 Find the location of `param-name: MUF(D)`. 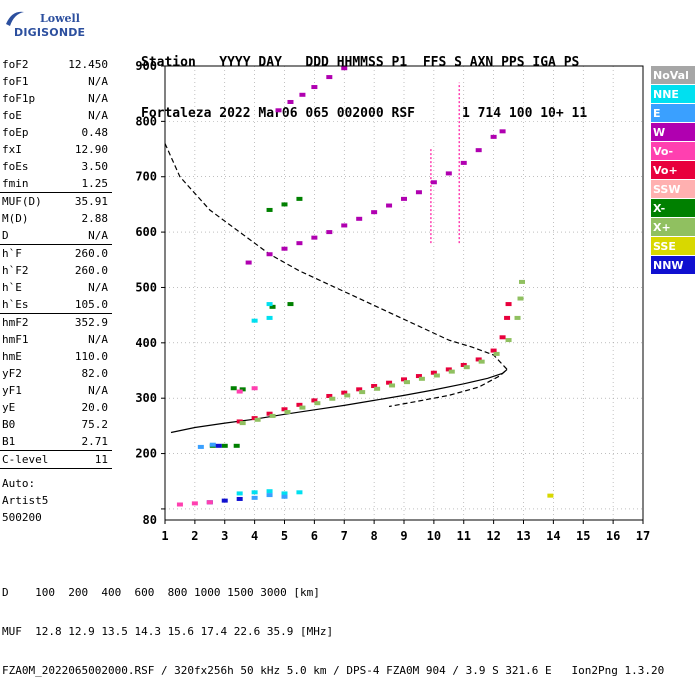

param-name: MUF(D) is located at coordinates (22, 201).